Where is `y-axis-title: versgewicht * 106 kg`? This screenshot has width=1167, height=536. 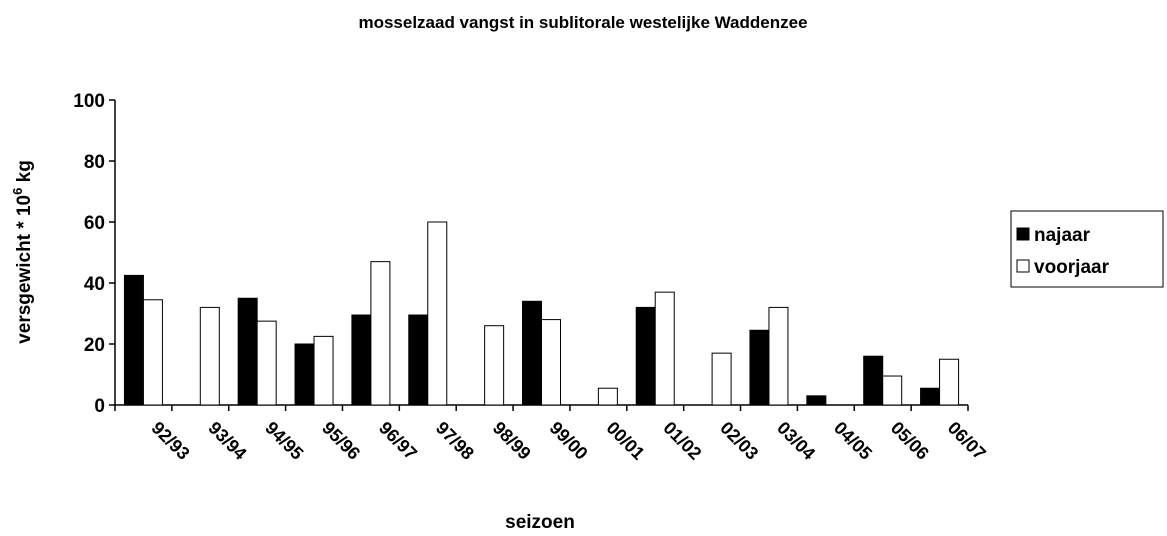
y-axis-title: versgewicht * 106 kg is located at coordinates (22, 252).